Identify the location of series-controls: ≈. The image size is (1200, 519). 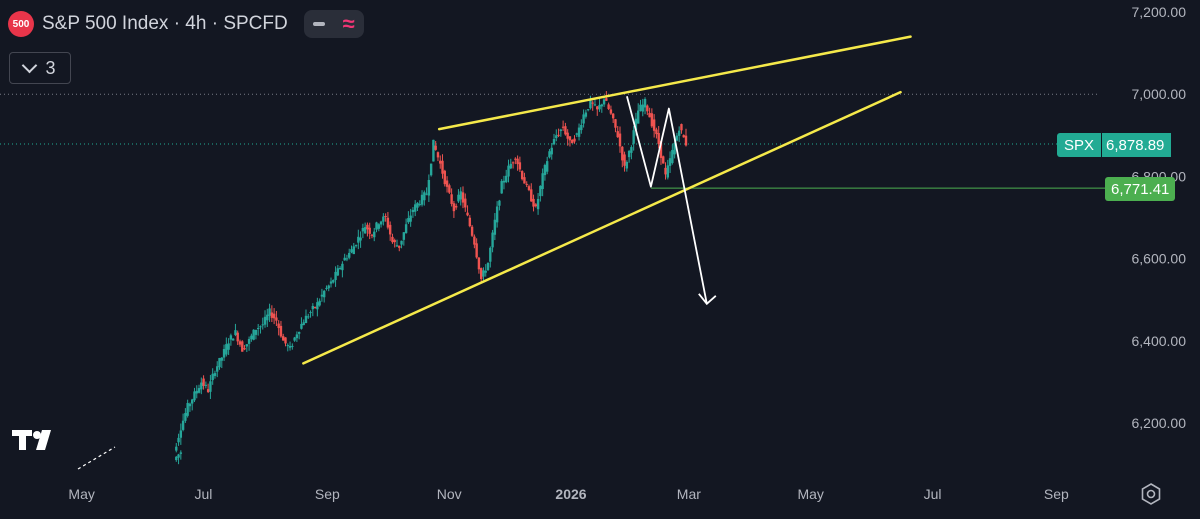
(333, 24).